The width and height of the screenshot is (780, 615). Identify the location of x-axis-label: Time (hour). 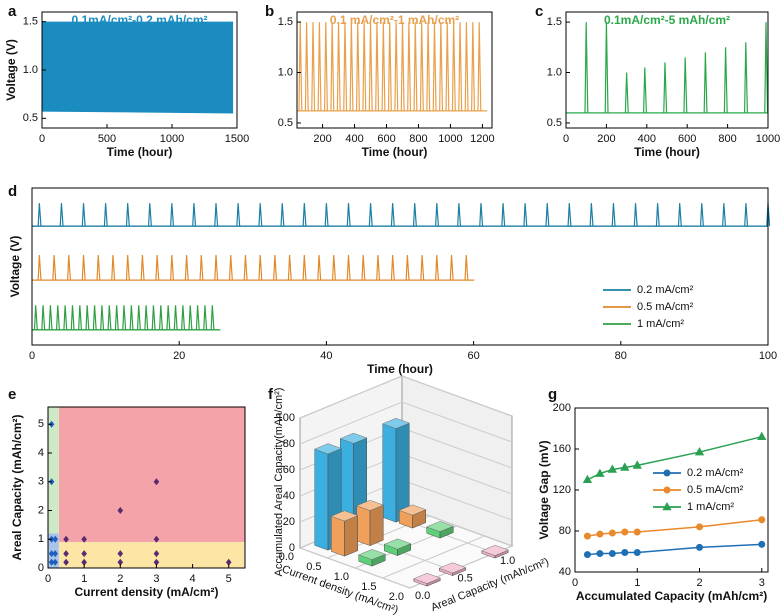
(395, 152).